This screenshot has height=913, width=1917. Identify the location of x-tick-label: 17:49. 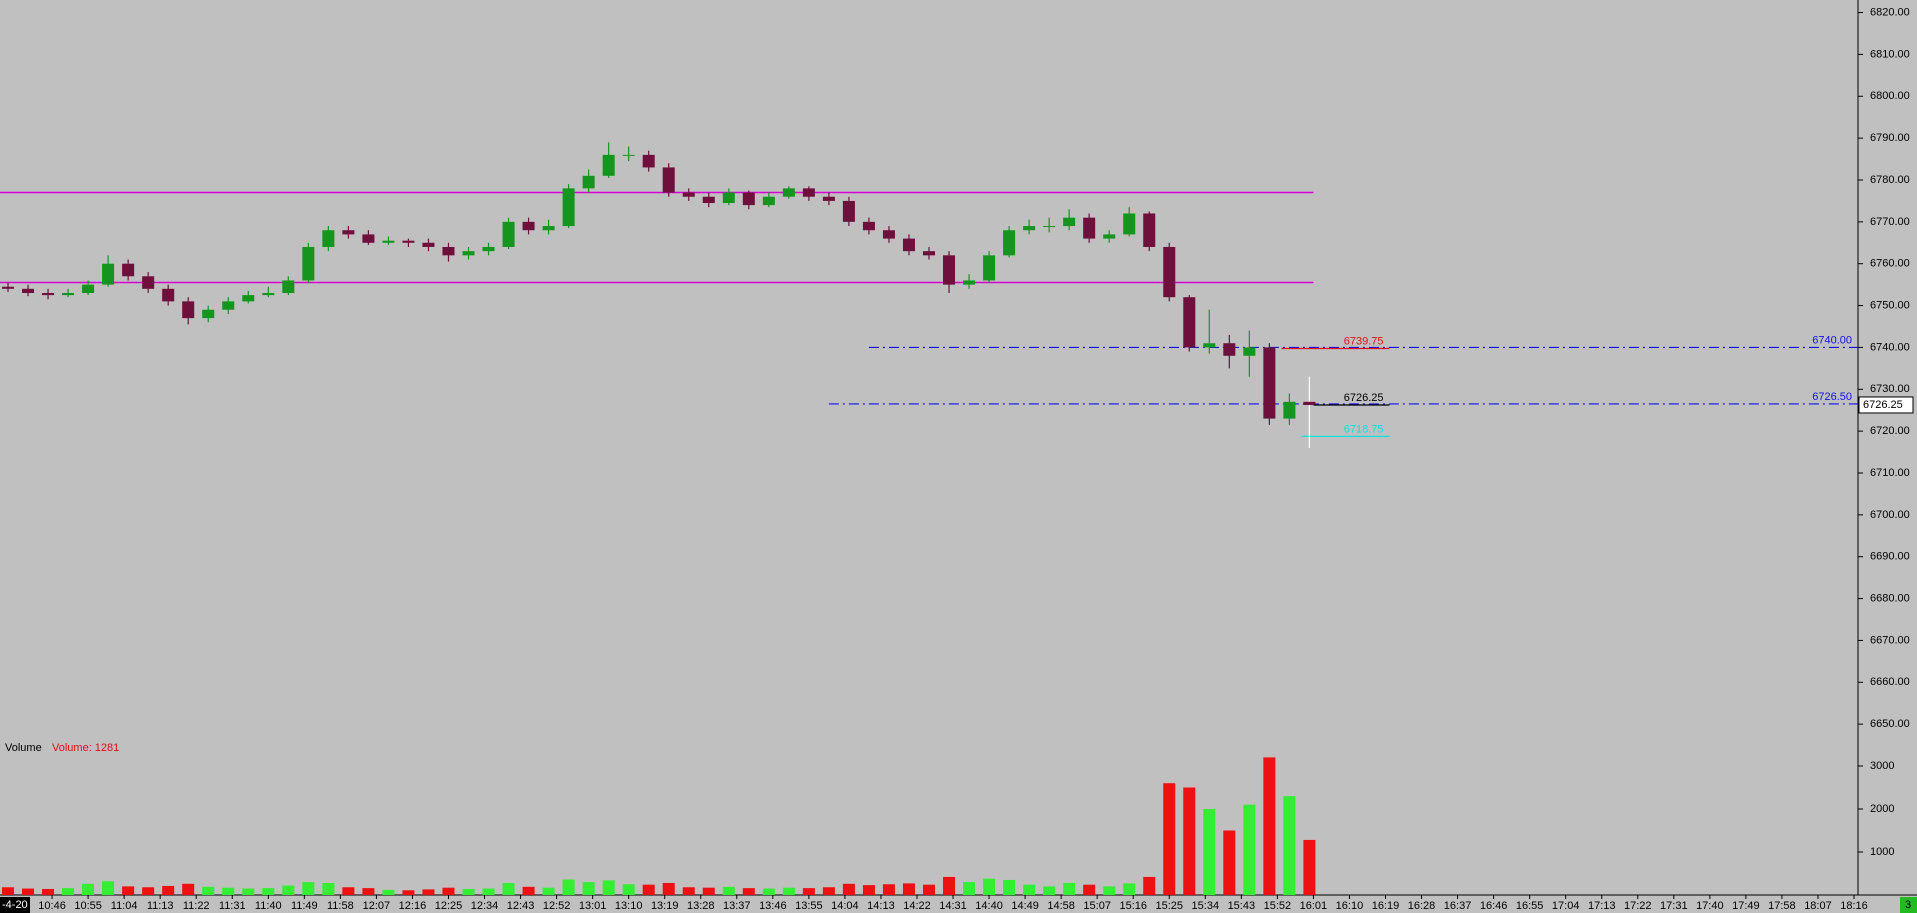
(1746, 906).